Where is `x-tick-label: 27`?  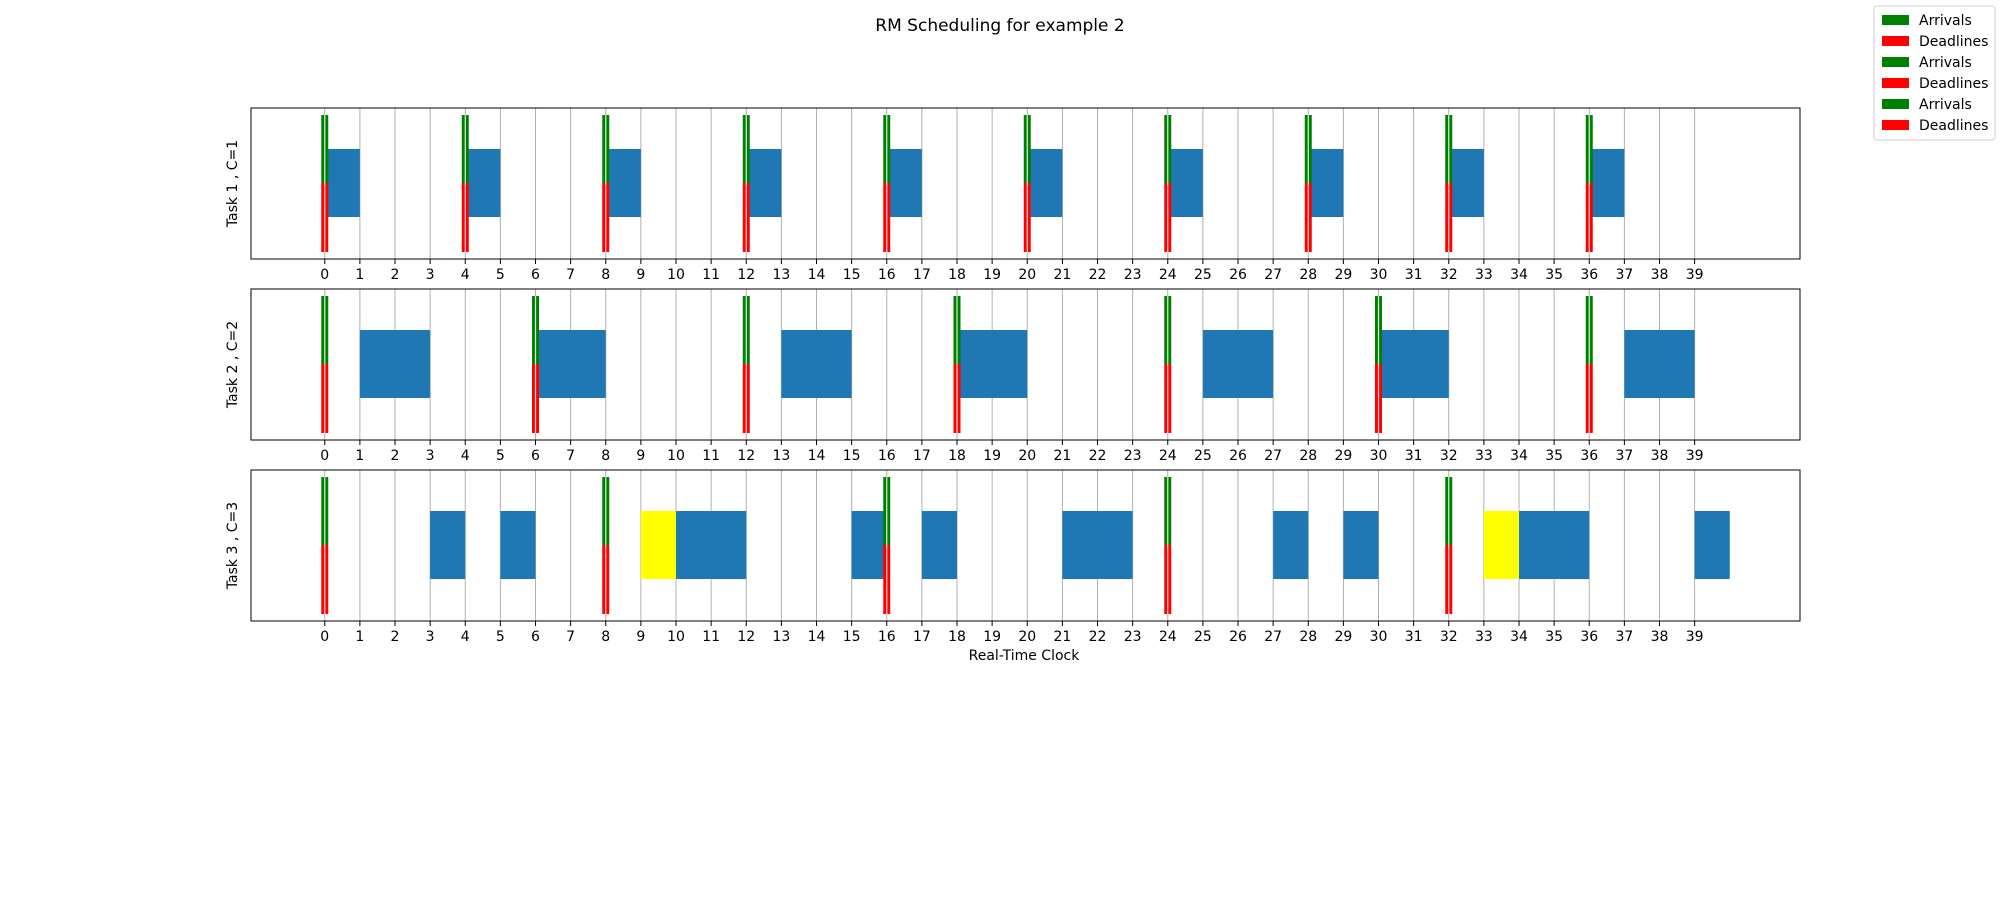
x-tick-label: 27 is located at coordinates (1273, 275).